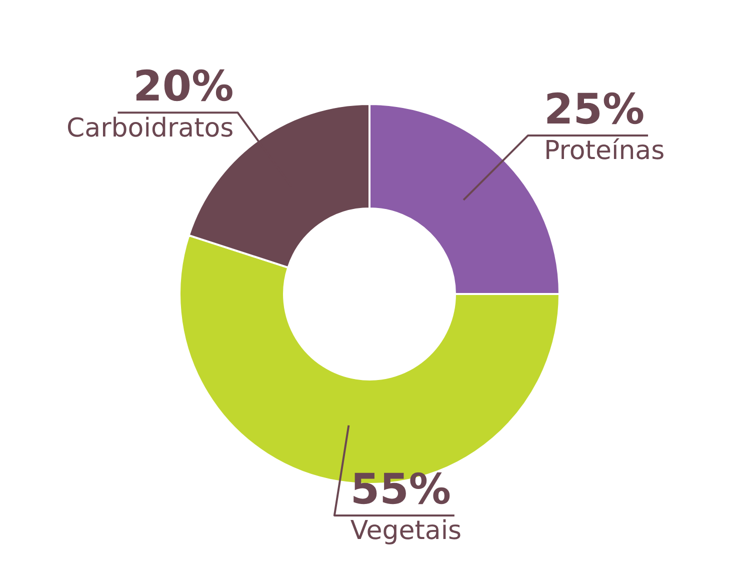  What do you see at coordinates (150, 128) in the screenshot?
I see `slice-label: Carboidratos` at bounding box center [150, 128].